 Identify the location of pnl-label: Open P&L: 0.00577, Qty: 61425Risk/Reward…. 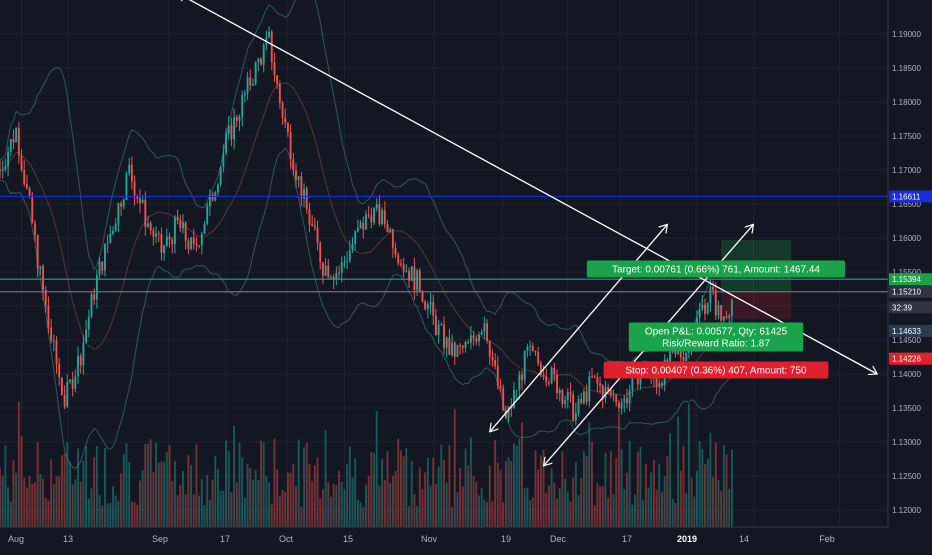
(716, 337).